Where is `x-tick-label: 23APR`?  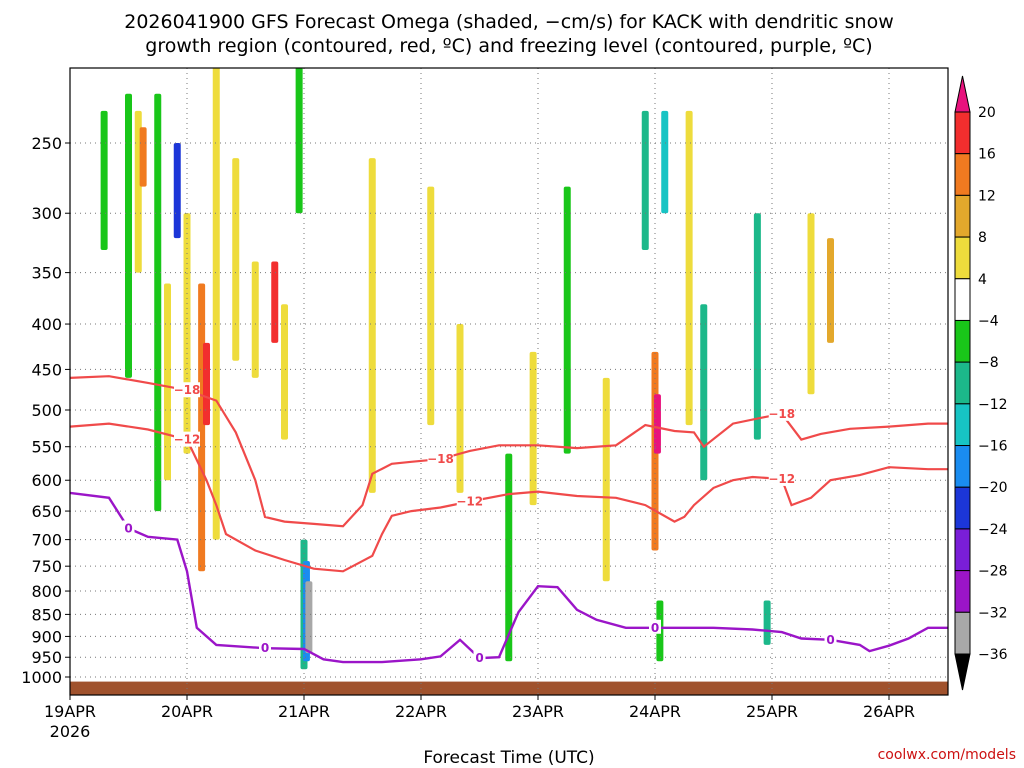
x-tick-label: 23APR is located at coordinates (538, 711).